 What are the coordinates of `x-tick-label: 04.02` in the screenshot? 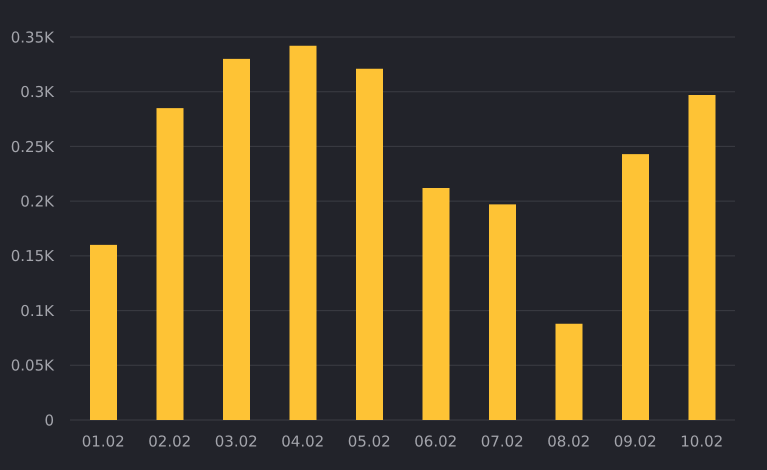 It's located at (302, 441).